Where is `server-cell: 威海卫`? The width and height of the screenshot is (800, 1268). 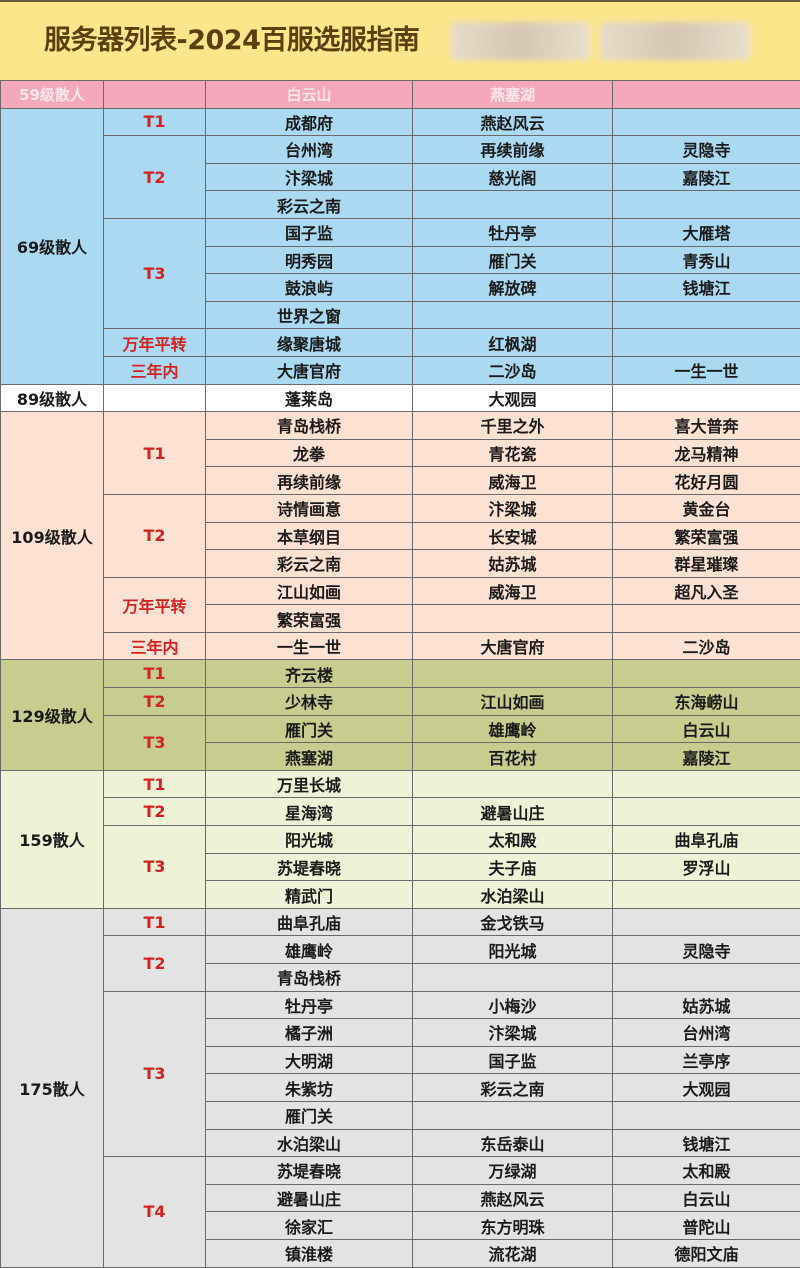
server-cell: 威海卫 is located at coordinates (512, 591).